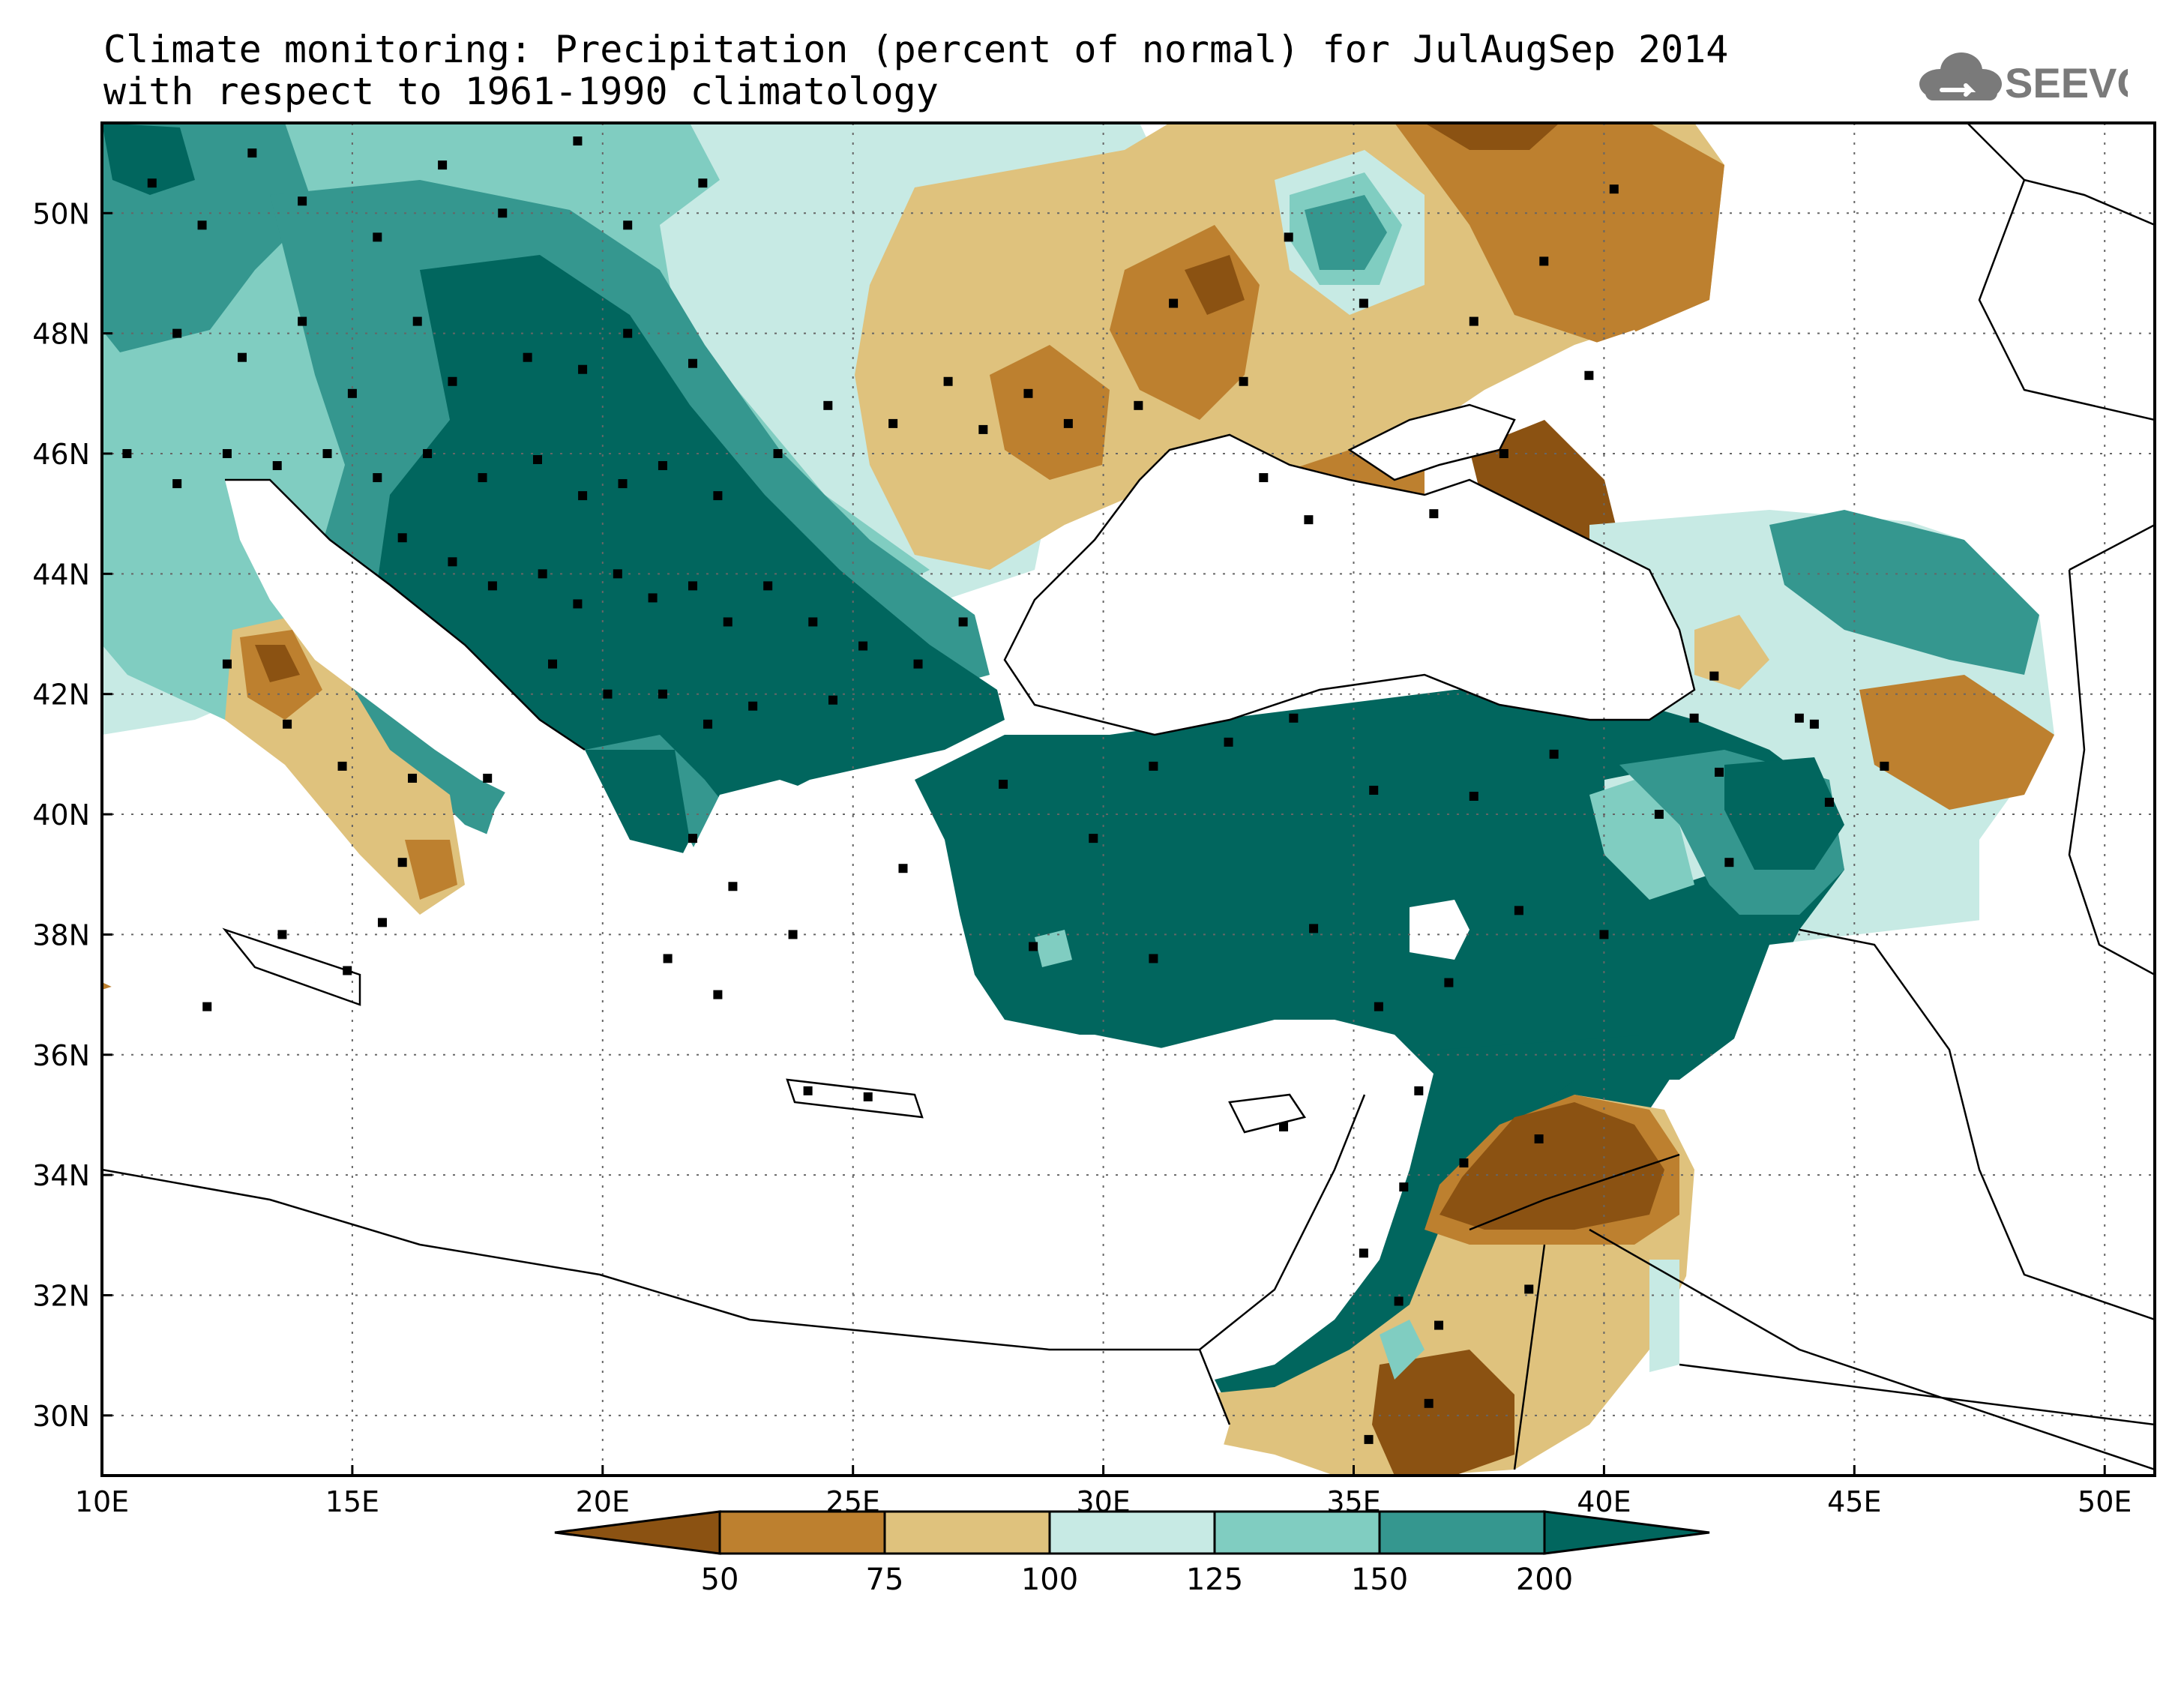 Image resolution: width=2184 pixels, height=1687 pixels. What do you see at coordinates (1215, 285) in the screenshot?
I see `region-very-dry-spot` at bounding box center [1215, 285].